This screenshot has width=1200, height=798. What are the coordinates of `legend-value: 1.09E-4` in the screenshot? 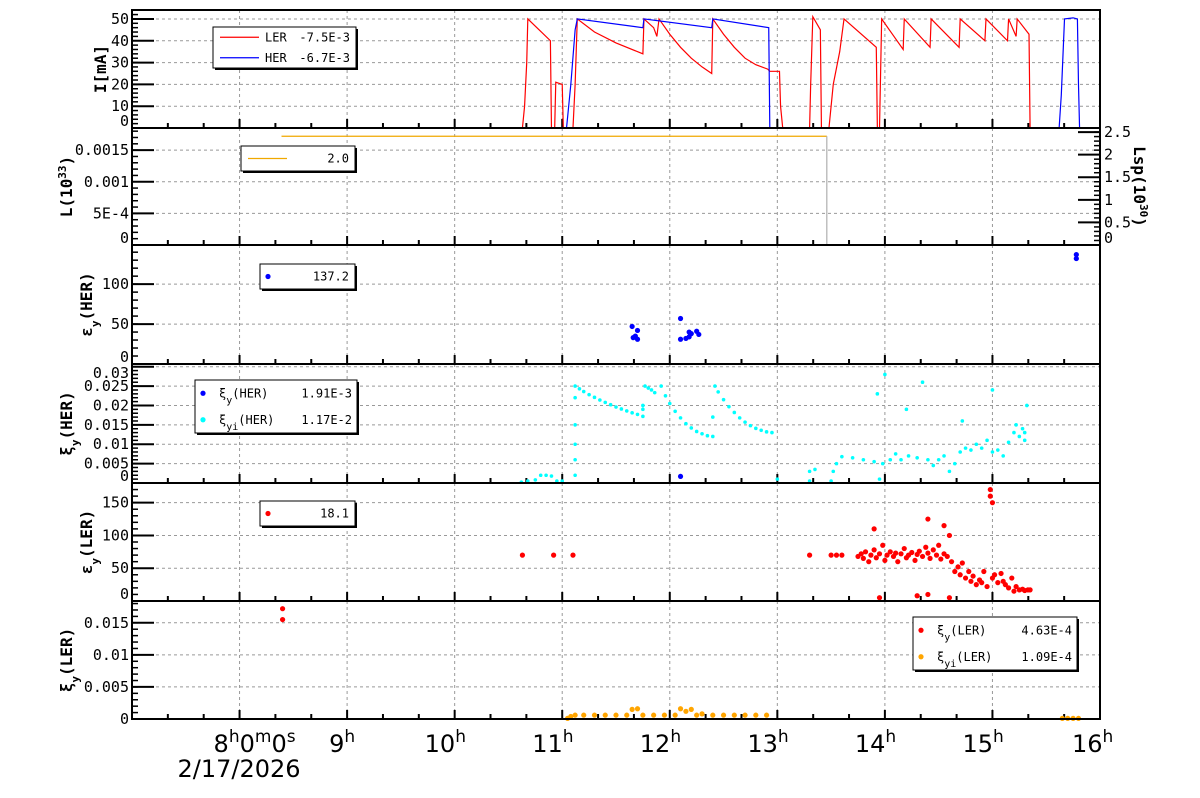 It's located at (1046, 657).